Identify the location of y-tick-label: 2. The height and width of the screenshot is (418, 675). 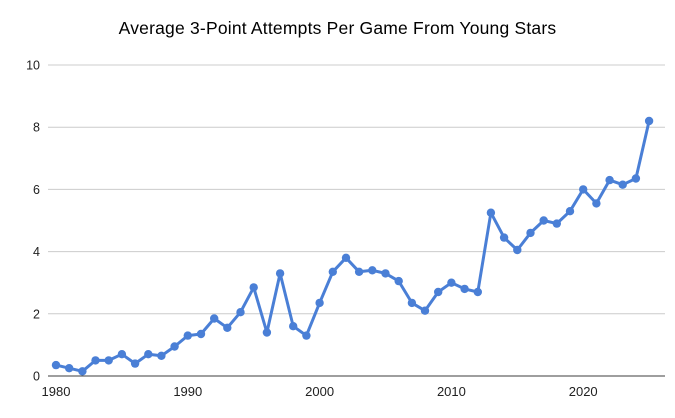
(36, 314).